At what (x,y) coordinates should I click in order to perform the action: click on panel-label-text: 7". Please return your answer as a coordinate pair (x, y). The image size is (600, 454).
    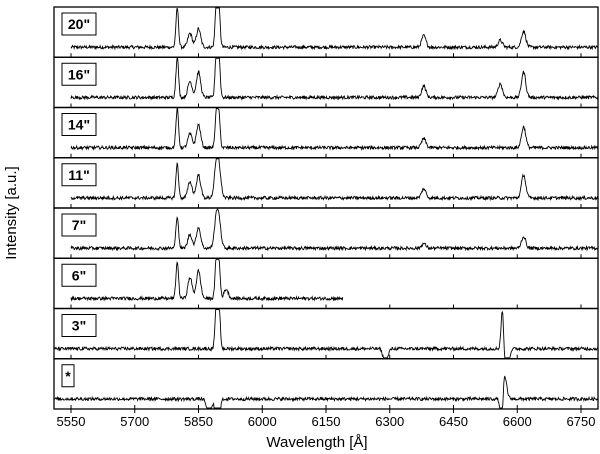
    Looking at the image, I should click on (79, 225).